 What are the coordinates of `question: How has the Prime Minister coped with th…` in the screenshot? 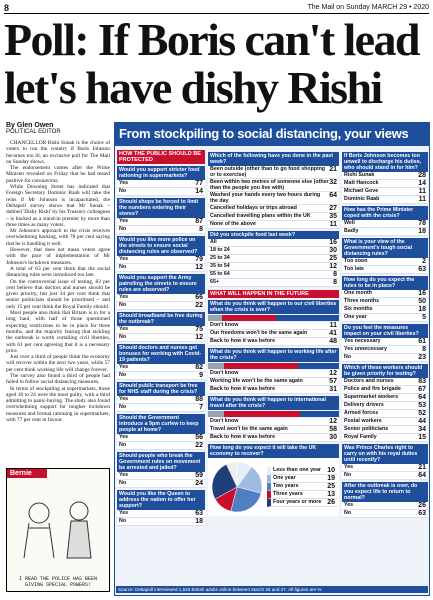 It's located at (385, 213).